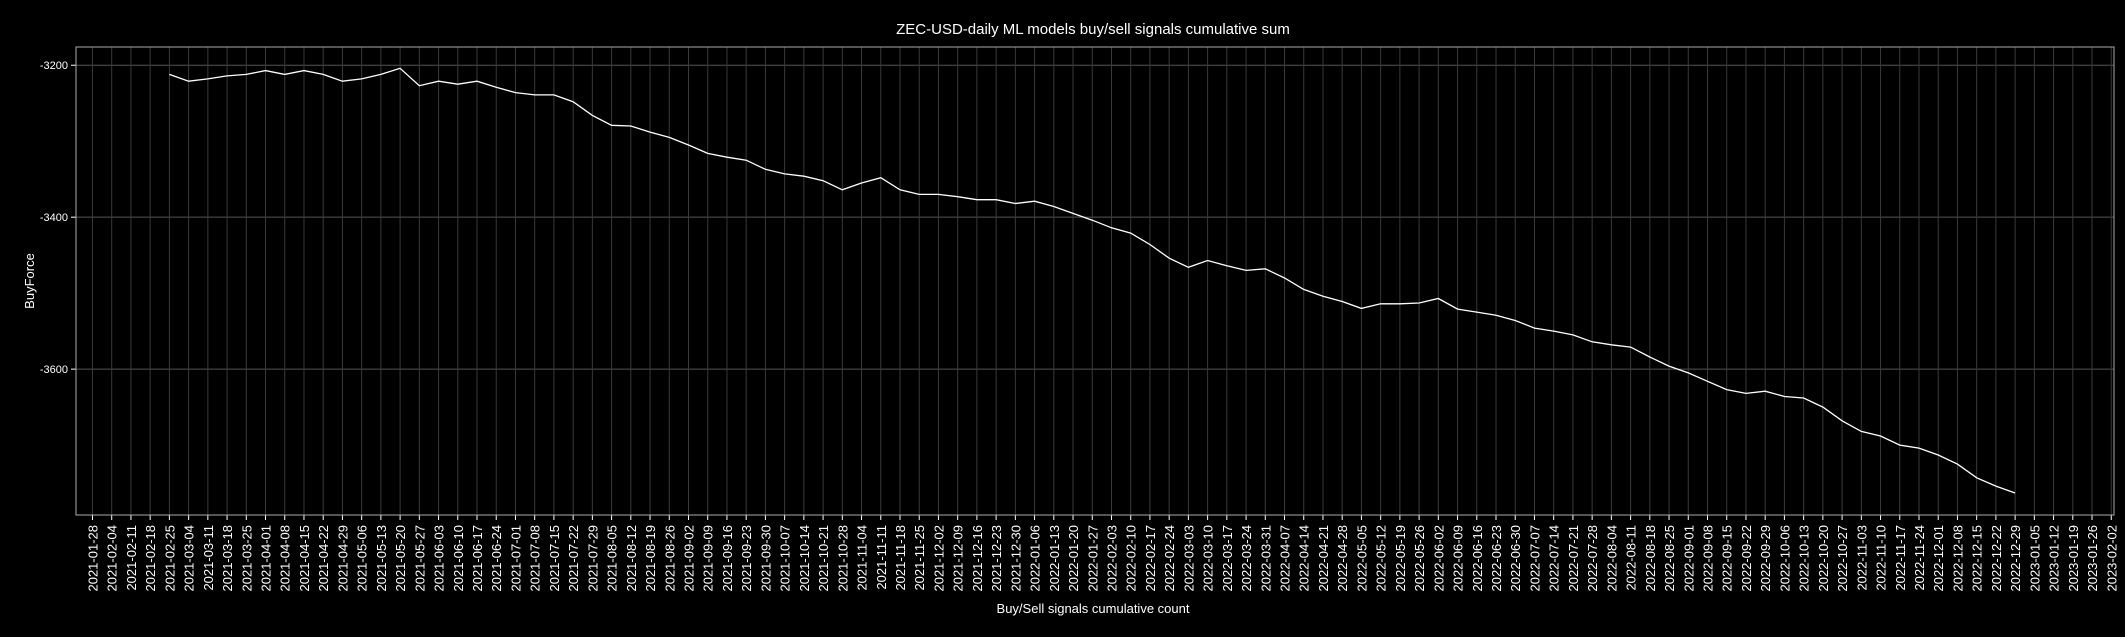 Image resolution: width=2125 pixels, height=637 pixels. Describe the element at coordinates (1246, 558) in the screenshot. I see `x-tick-label: 2022-03-24` at that location.